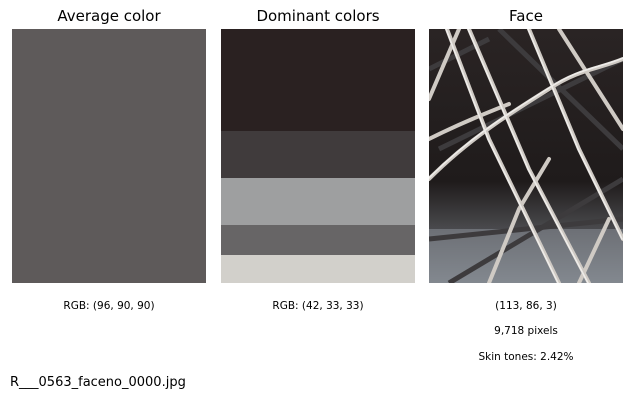  Describe the element at coordinates (109, 16) in the screenshot. I see `average-color-title: Average color` at that location.